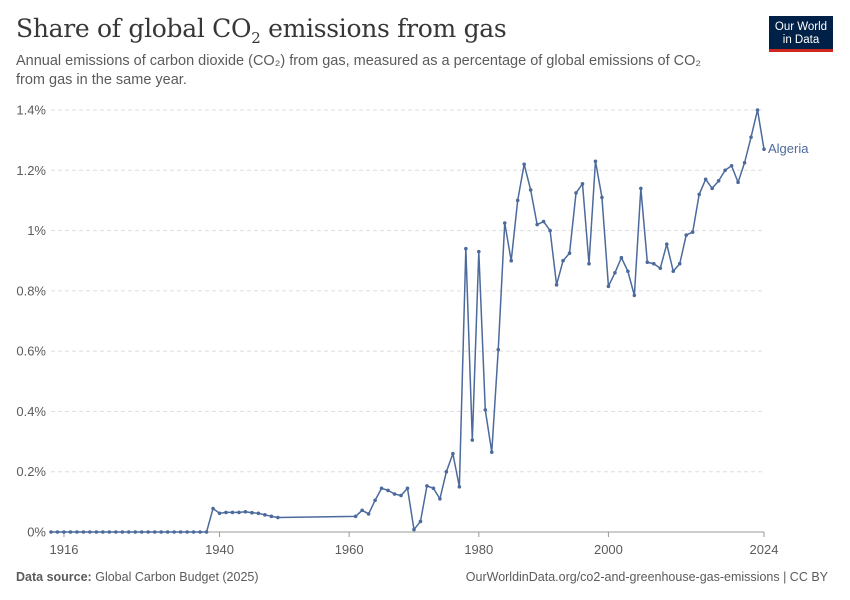  Describe the element at coordinates (31, 290) in the screenshot. I see `y-tick-label: 0.8%` at that location.